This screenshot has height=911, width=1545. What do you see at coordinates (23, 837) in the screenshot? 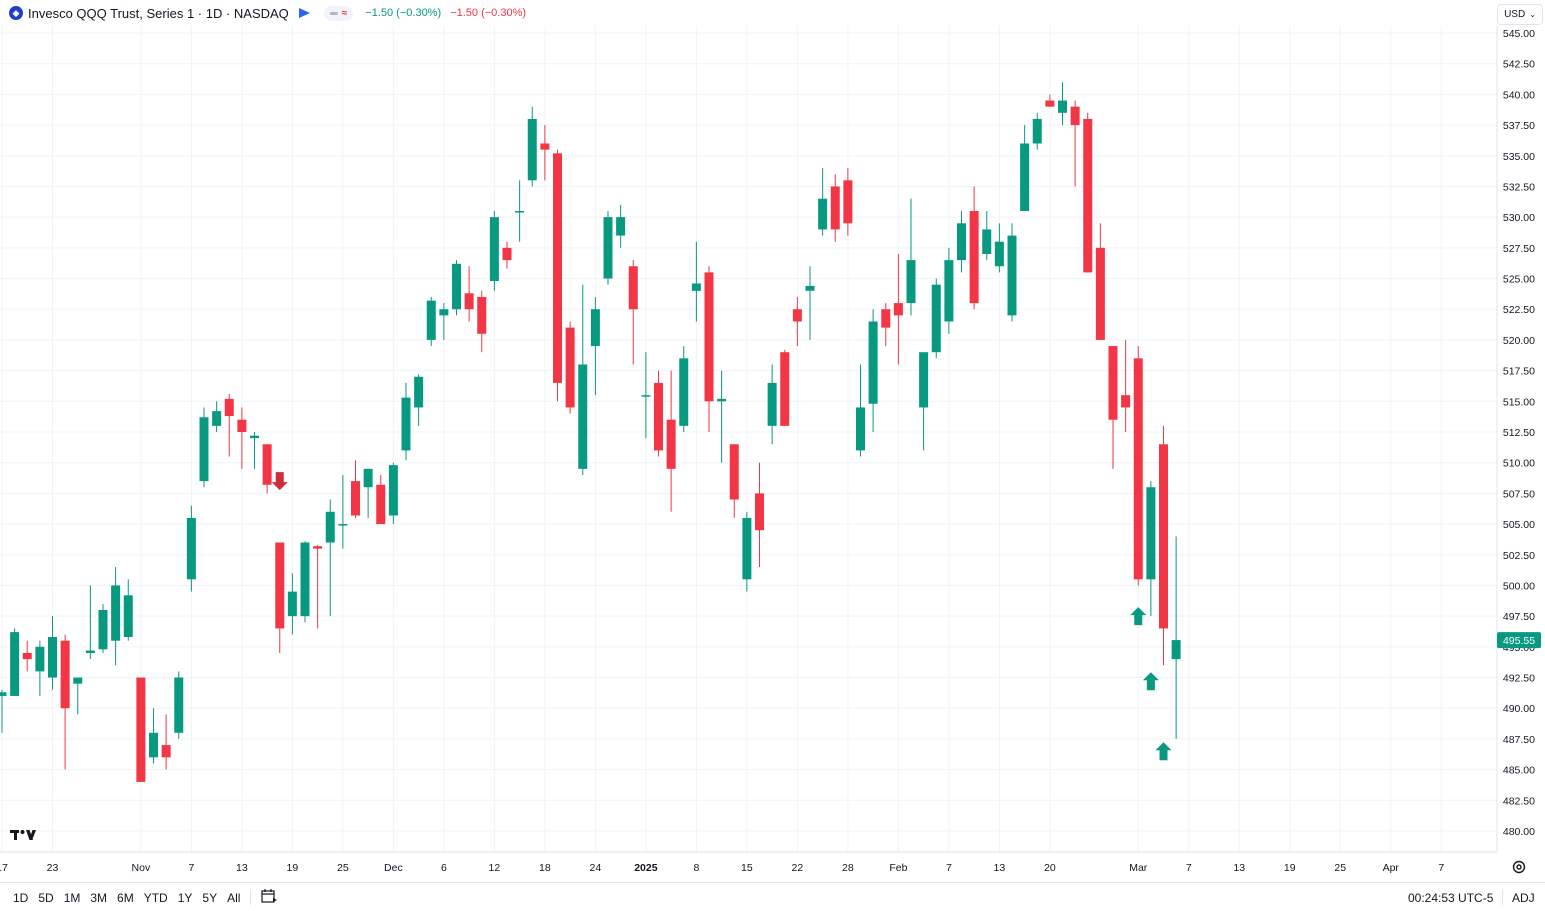
I see `tradingview-logo` at bounding box center [23, 837].